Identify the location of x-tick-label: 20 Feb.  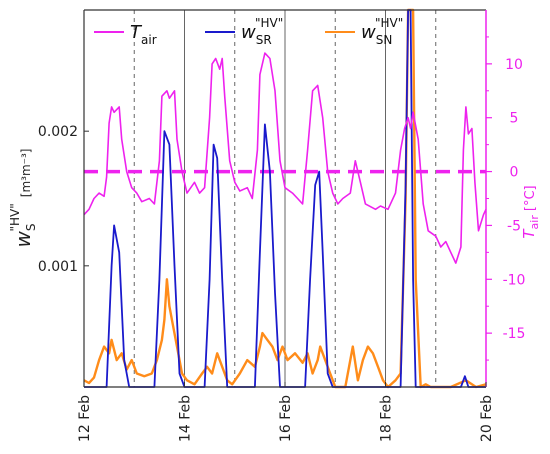
(487, 418).